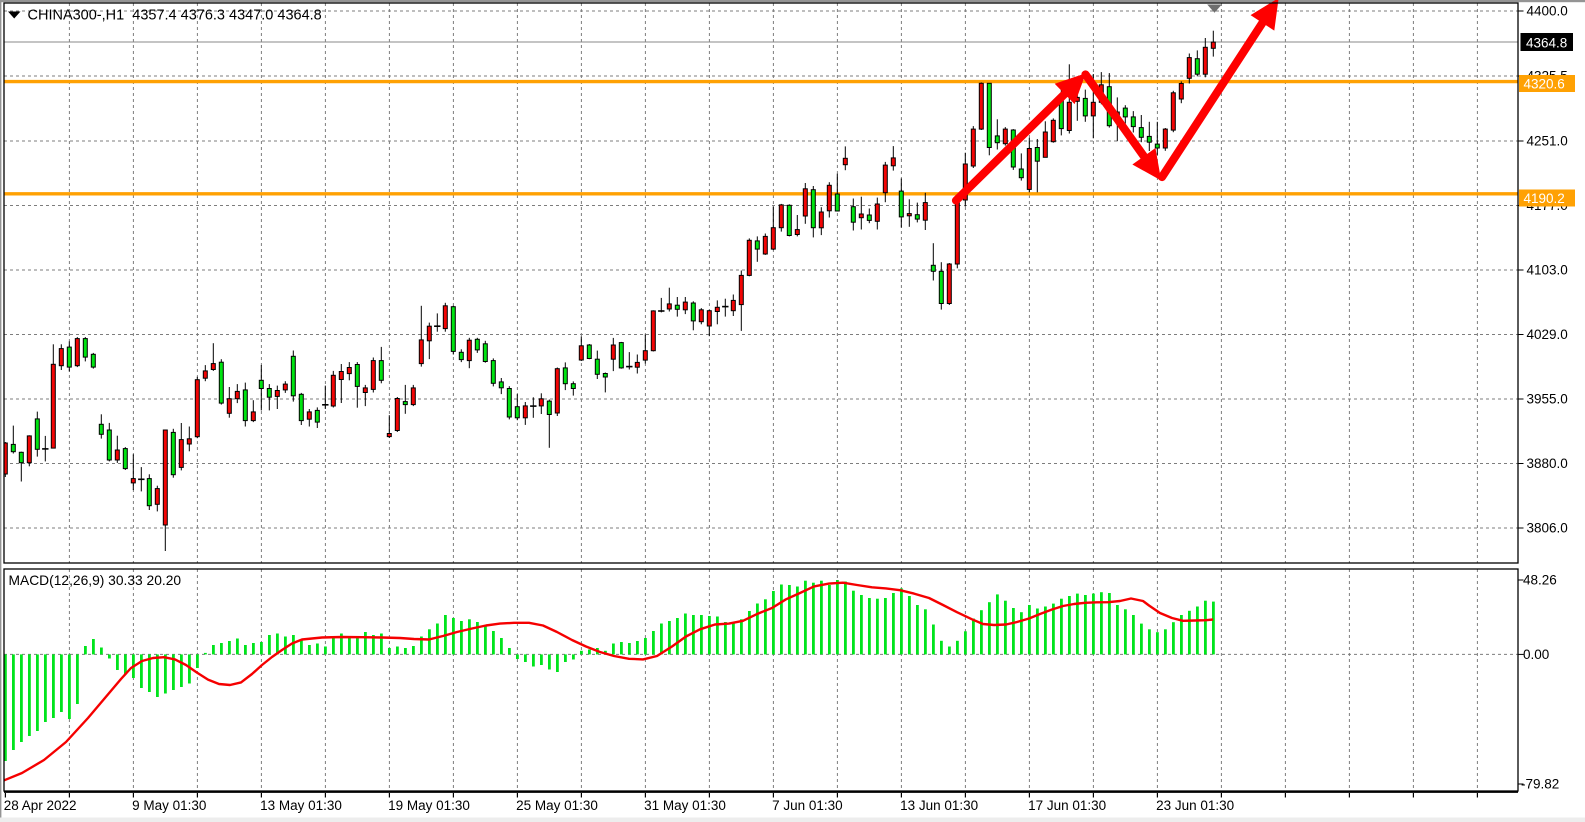 Image resolution: width=1585 pixels, height=822 pixels. I want to click on svg-text: 4400.0, so click(1547, 11).